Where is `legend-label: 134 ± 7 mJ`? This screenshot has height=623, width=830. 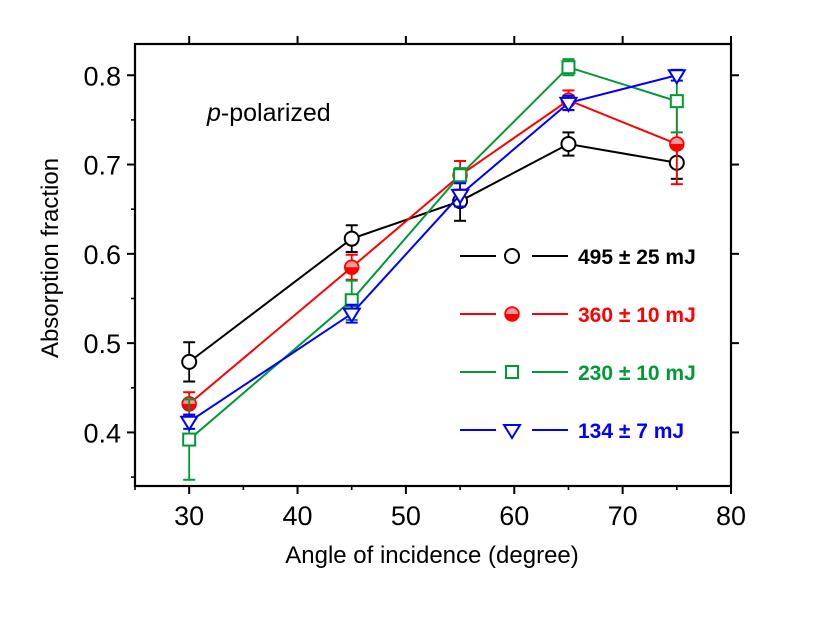
legend-label: 134 ± 7 mJ is located at coordinates (631, 431).